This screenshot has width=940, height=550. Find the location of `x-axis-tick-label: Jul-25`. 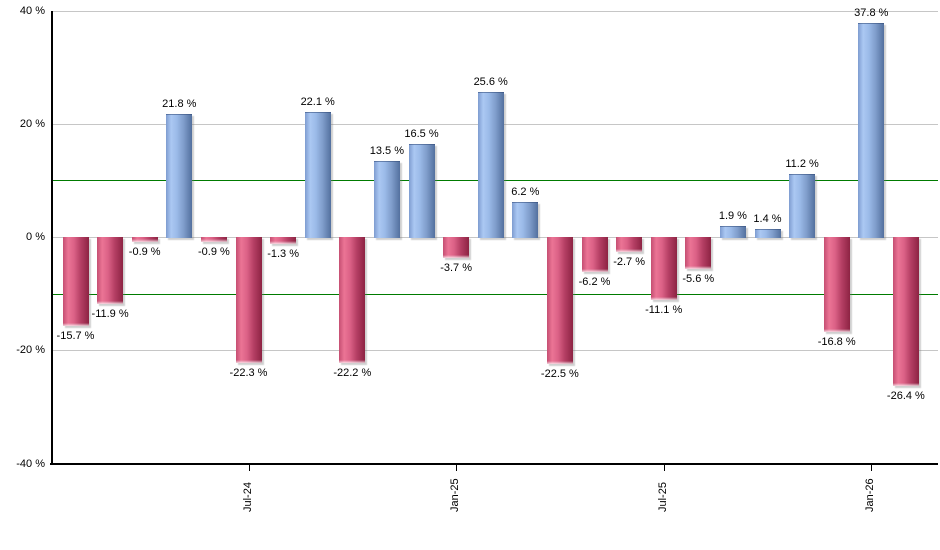

x-axis-tick-label: Jul-25 is located at coordinates (662, 497).